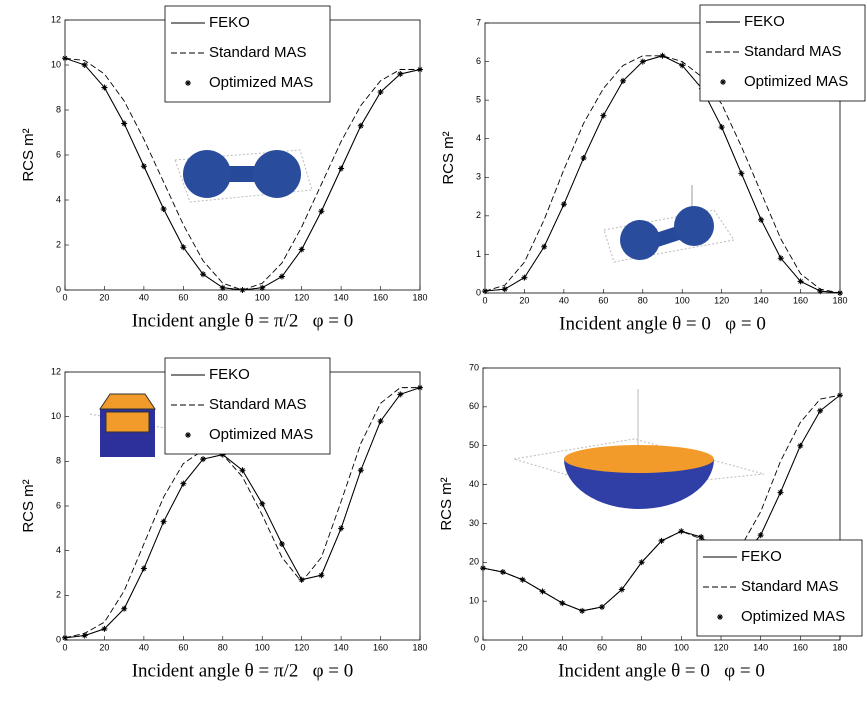 Image resolution: width=867 pixels, height=709 pixels. Describe the element at coordinates (474, 484) in the screenshot. I see `y-tick-label: 40` at that location.